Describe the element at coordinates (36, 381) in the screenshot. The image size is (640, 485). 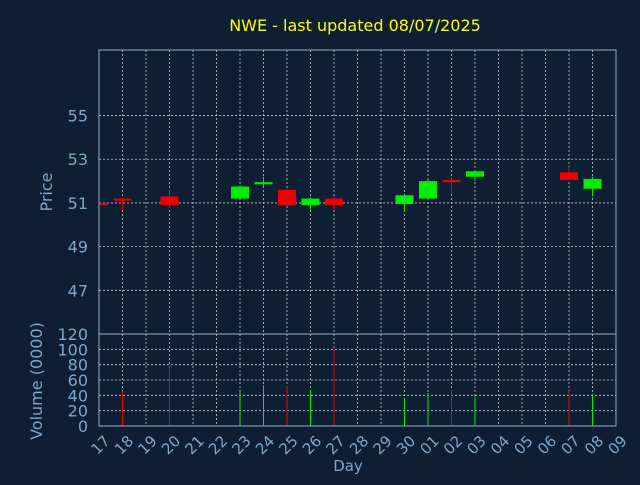
I see `volume-axis-label: Volume (0000)` at that location.